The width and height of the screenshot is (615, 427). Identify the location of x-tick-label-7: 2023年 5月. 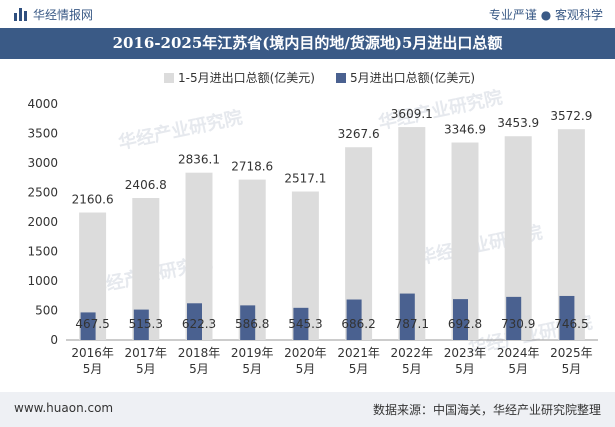
(465, 361).